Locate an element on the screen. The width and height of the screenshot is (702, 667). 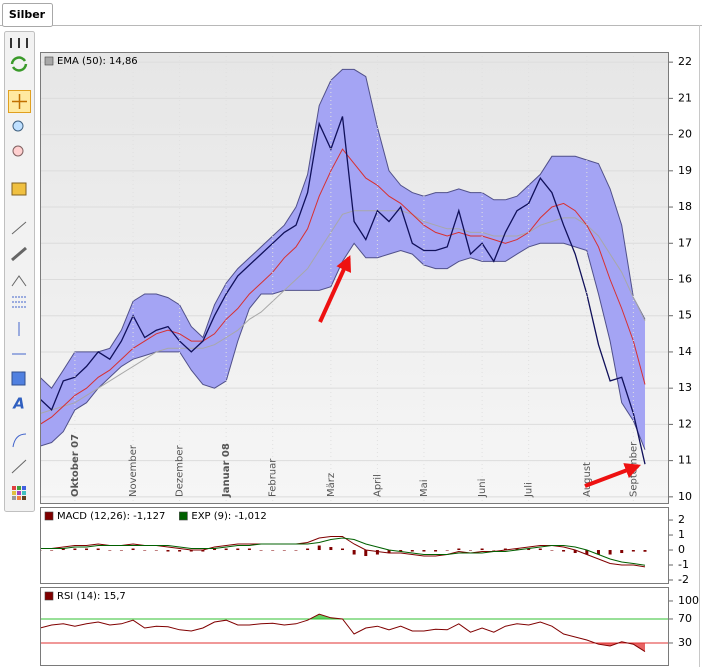
x-tick-label: Dezember is located at coordinates (180, 471).